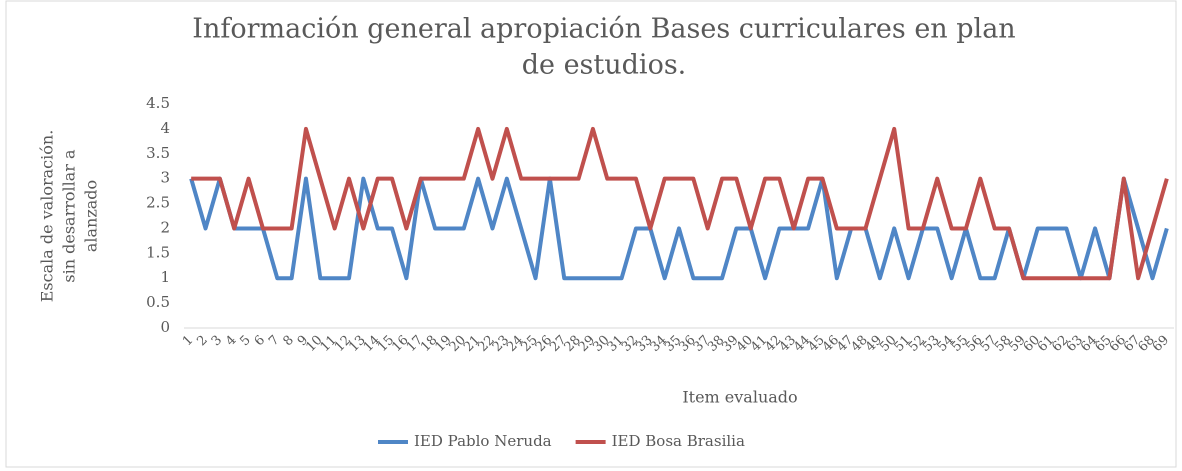 The width and height of the screenshot is (1182, 471). I want to click on y-axis-title: Escala de valoración., so click(47, 216).